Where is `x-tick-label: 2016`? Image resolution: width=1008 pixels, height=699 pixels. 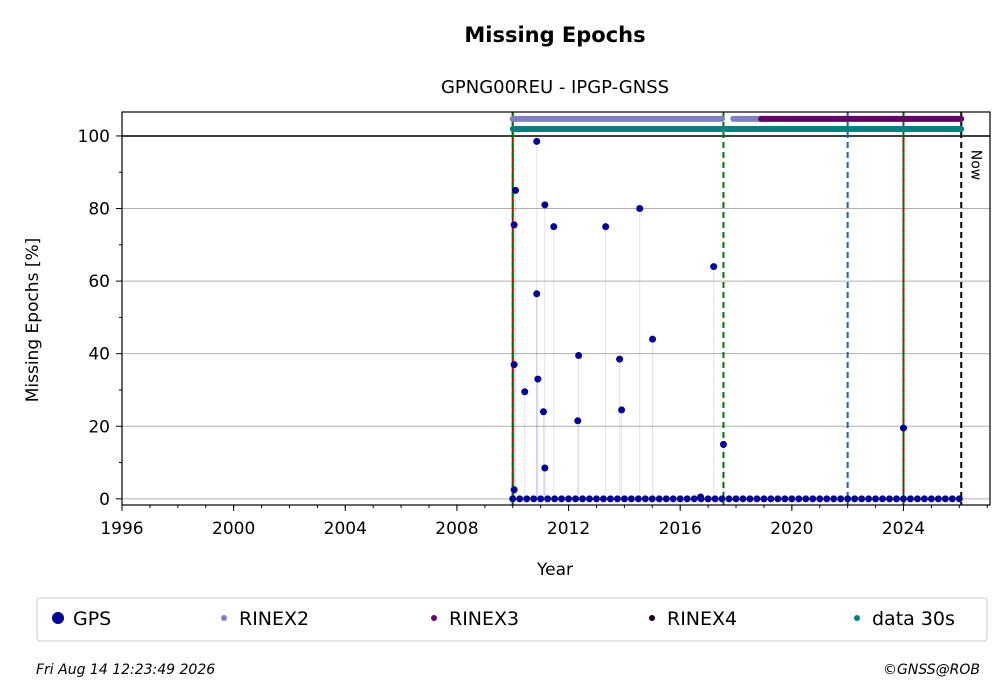 x-tick-label: 2016 is located at coordinates (680, 529).